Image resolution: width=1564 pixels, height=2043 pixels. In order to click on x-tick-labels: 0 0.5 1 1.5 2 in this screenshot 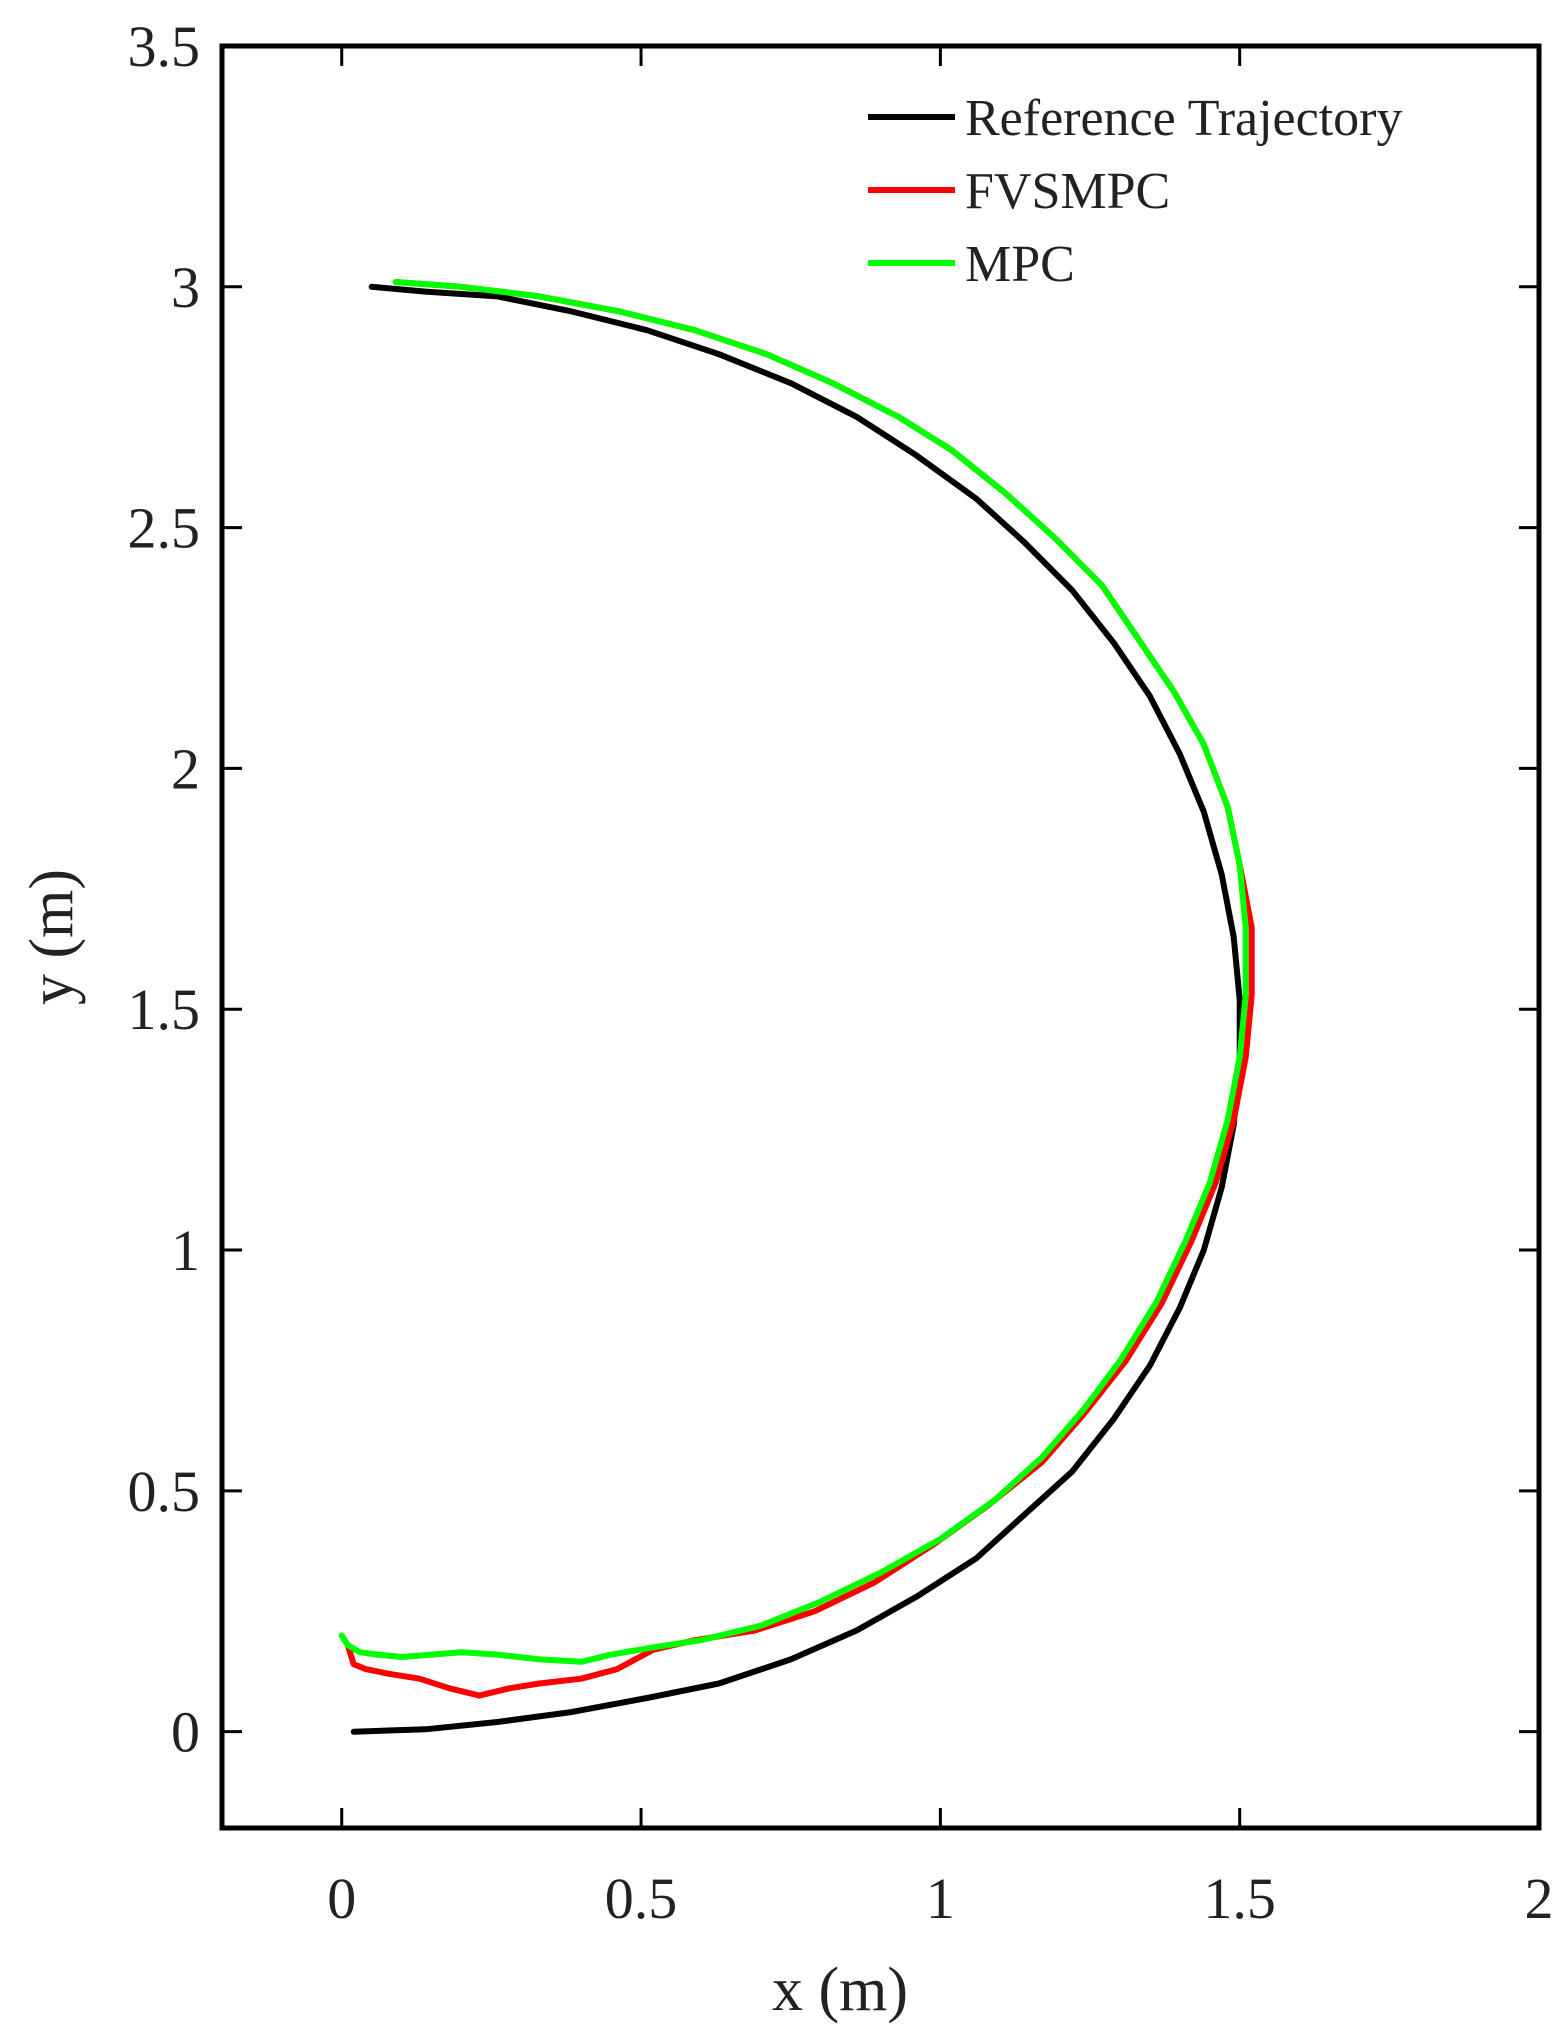, I will do `click(940, 1898)`.